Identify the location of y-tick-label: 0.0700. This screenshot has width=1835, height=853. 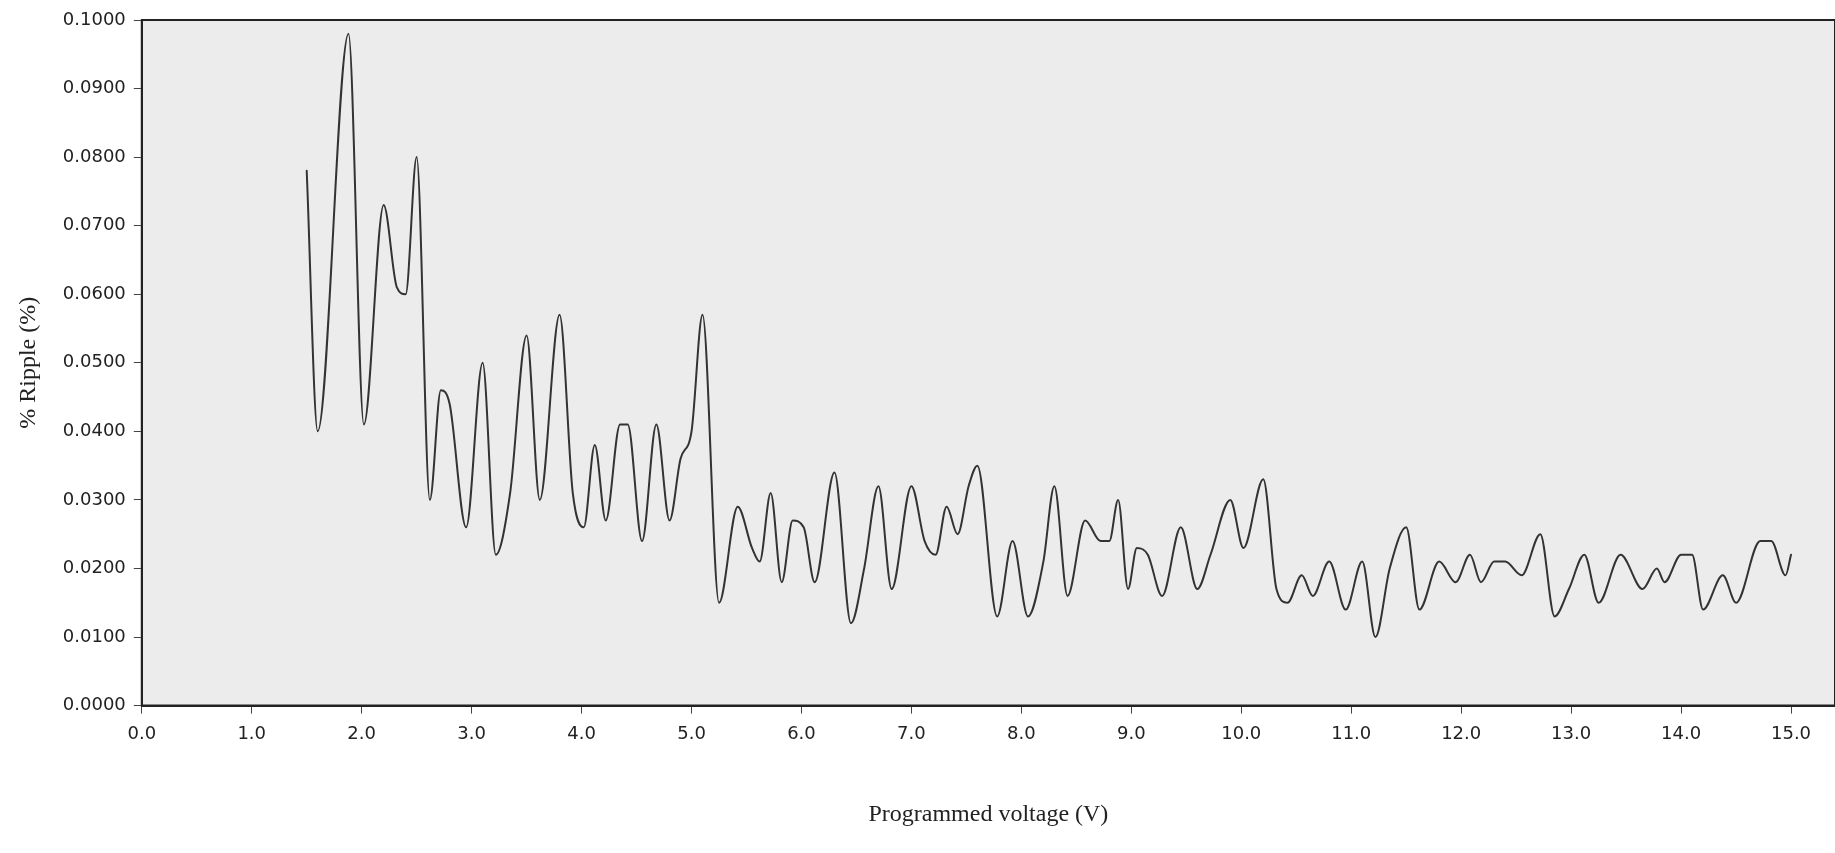
(94, 224).